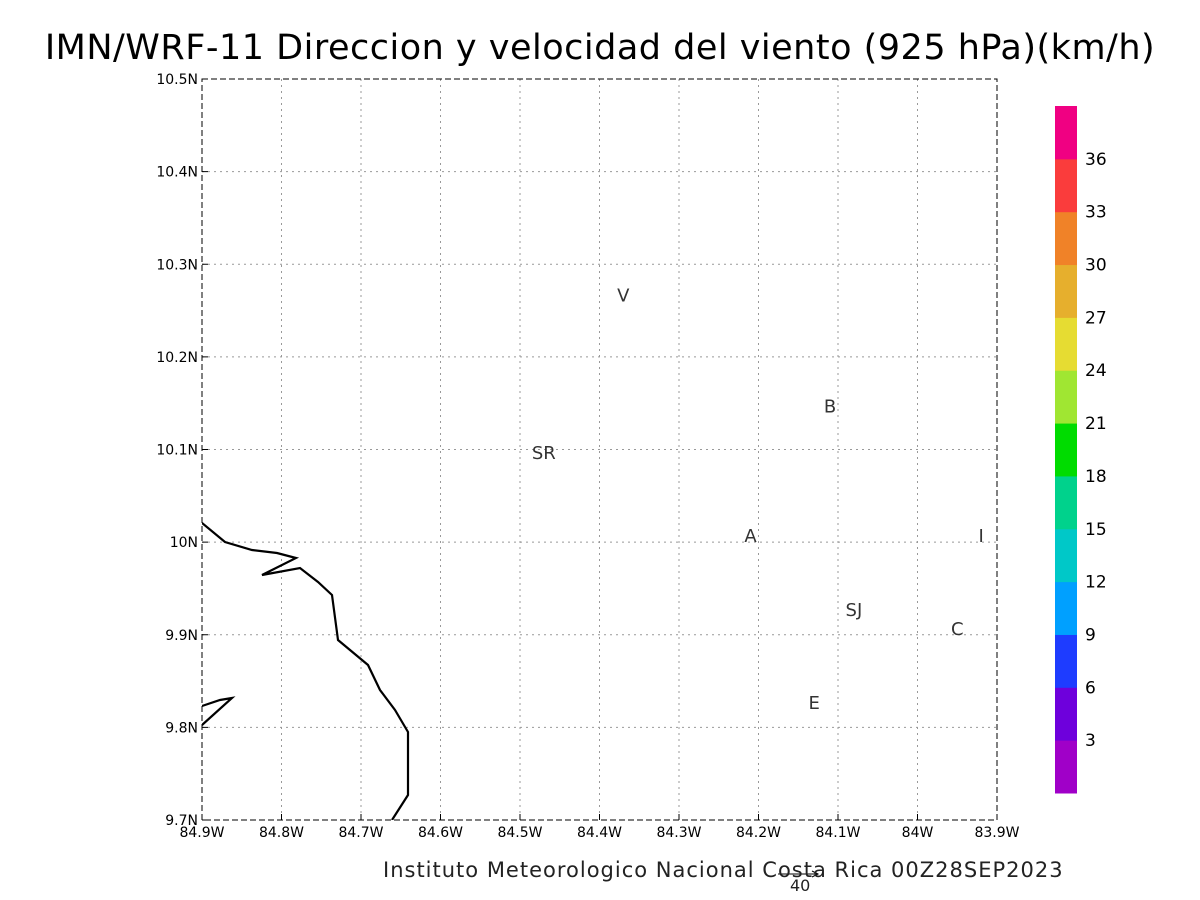 This screenshot has height=900, width=1200. Describe the element at coordinates (815, 874) in the screenshot. I see `reference-arrow-head` at that location.